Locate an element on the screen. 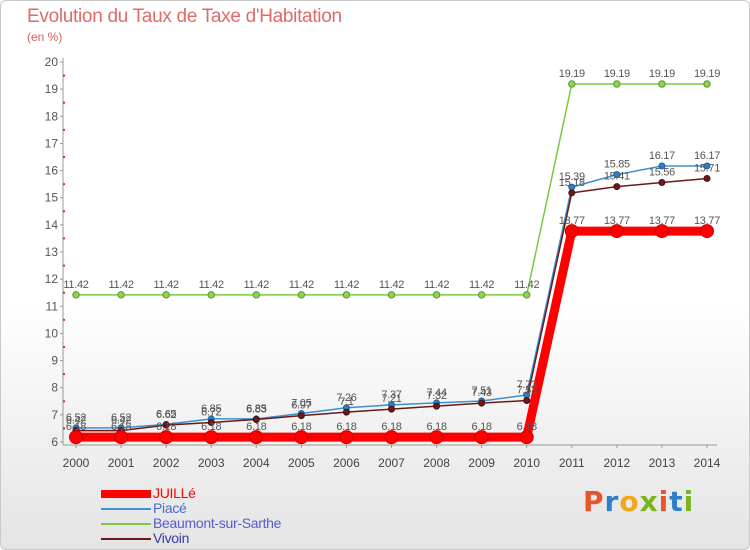 The height and width of the screenshot is (550, 750). x-tick-label: 2014 is located at coordinates (707, 463).